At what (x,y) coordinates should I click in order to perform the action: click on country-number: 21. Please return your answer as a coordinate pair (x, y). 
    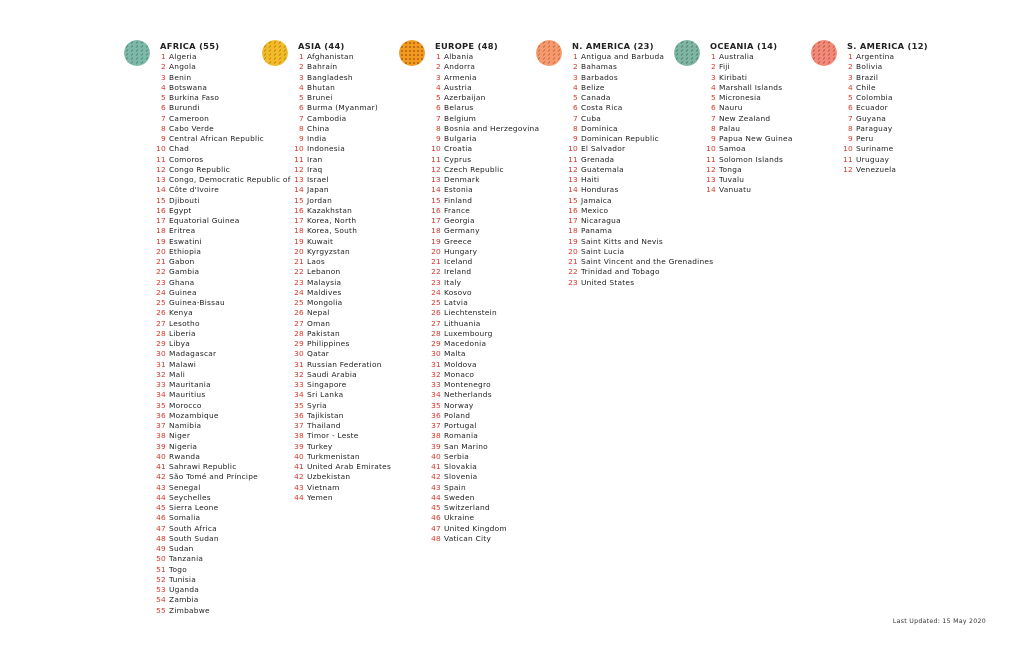
    Looking at the image, I should click on (161, 261).